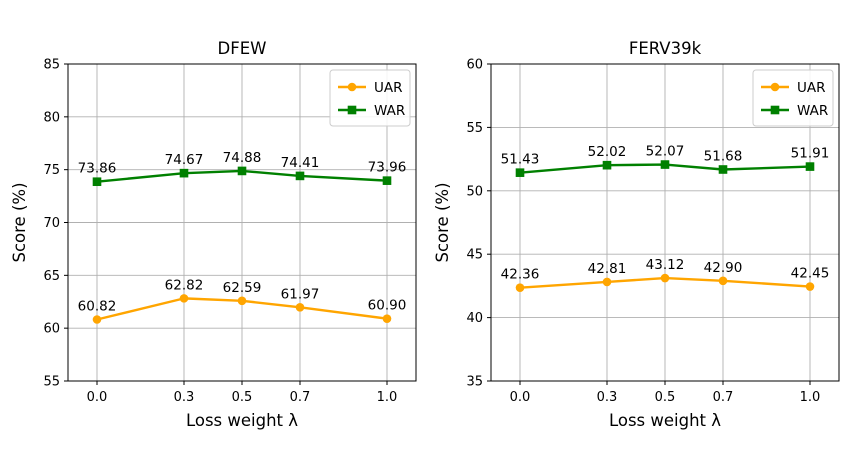  What do you see at coordinates (474, 318) in the screenshot?
I see `y-tick-label: 40` at bounding box center [474, 318].